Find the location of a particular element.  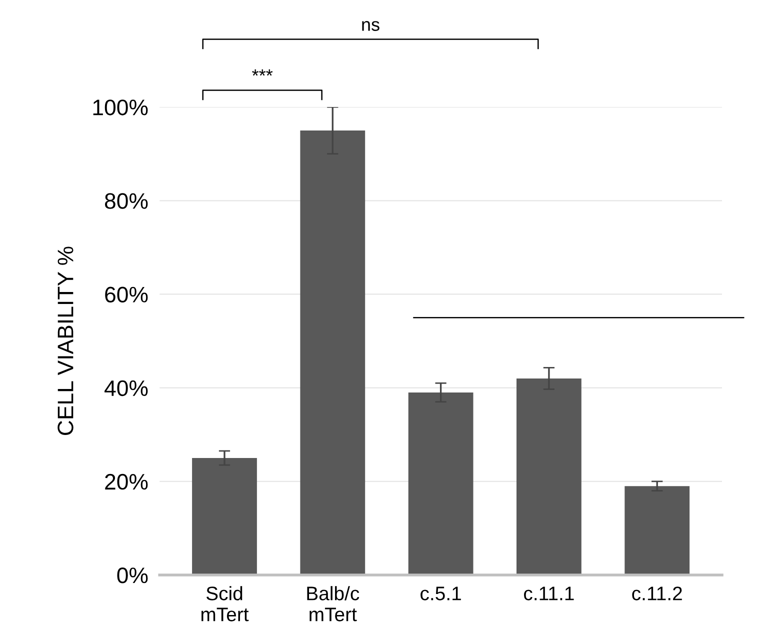

text: ns is located at coordinates (371, 26).